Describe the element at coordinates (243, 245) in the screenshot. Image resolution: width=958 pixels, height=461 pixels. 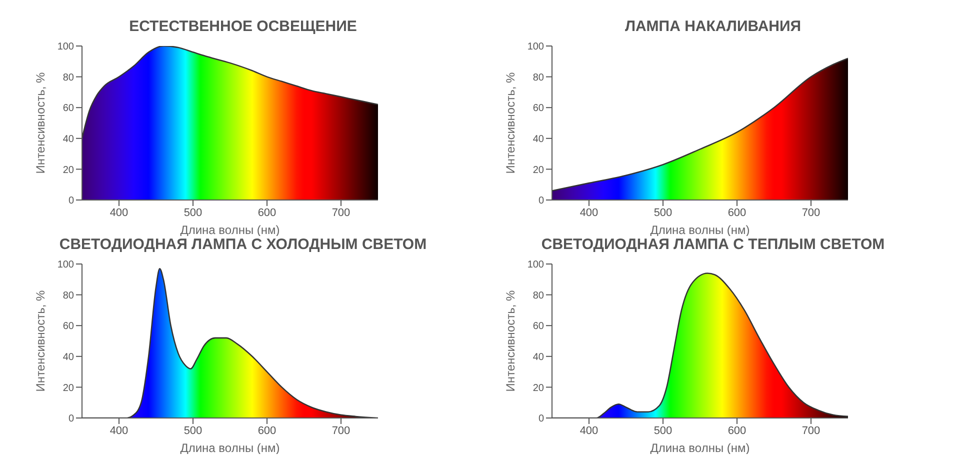
I see `chart-title: СВЕТОДИОДНАЯ ЛАМПА С ХОЛОДНЫМ СВЕТОМ` at that location.